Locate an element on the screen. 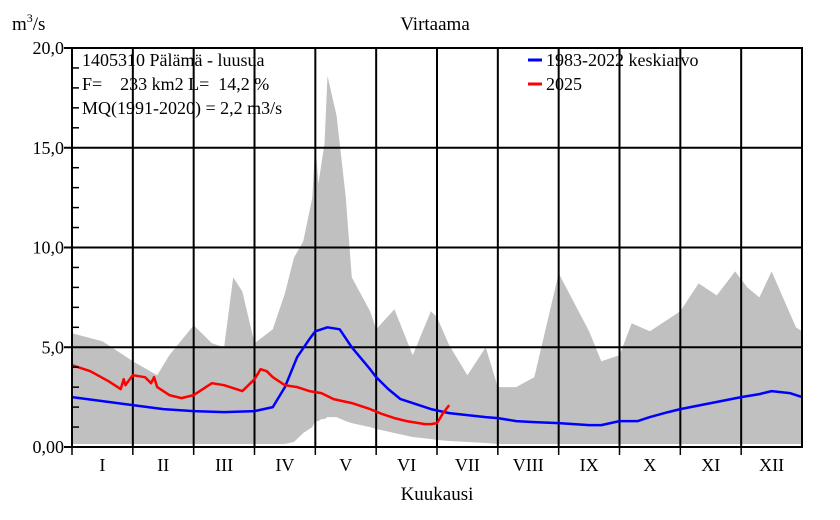 This screenshot has height=520, width=840. x-tick-label: VII is located at coordinates (467, 465).